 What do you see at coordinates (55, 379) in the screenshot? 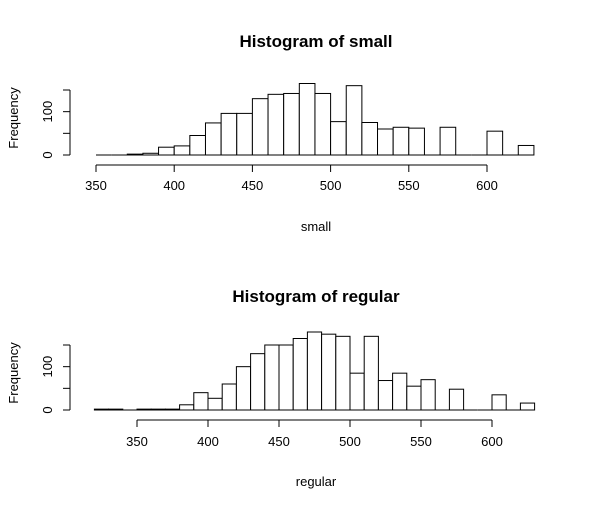
I see `y-axis-regular: 0 100` at bounding box center [55, 379].